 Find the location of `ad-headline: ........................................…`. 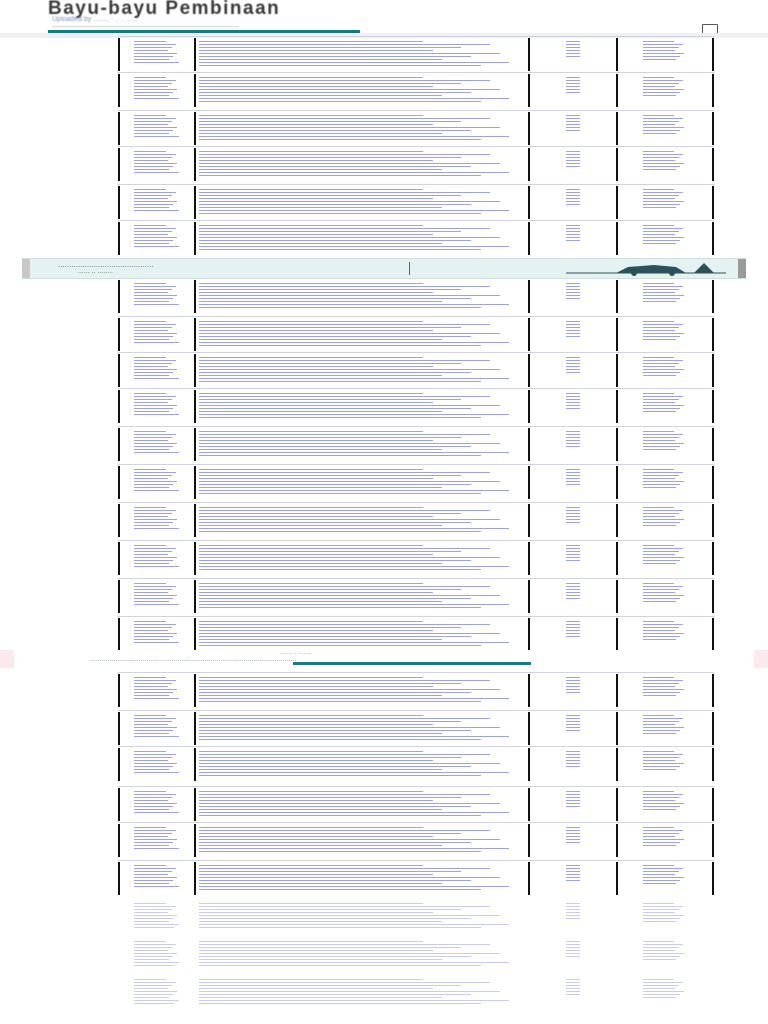

ad-headline: ........................................… is located at coordinates (106, 264).